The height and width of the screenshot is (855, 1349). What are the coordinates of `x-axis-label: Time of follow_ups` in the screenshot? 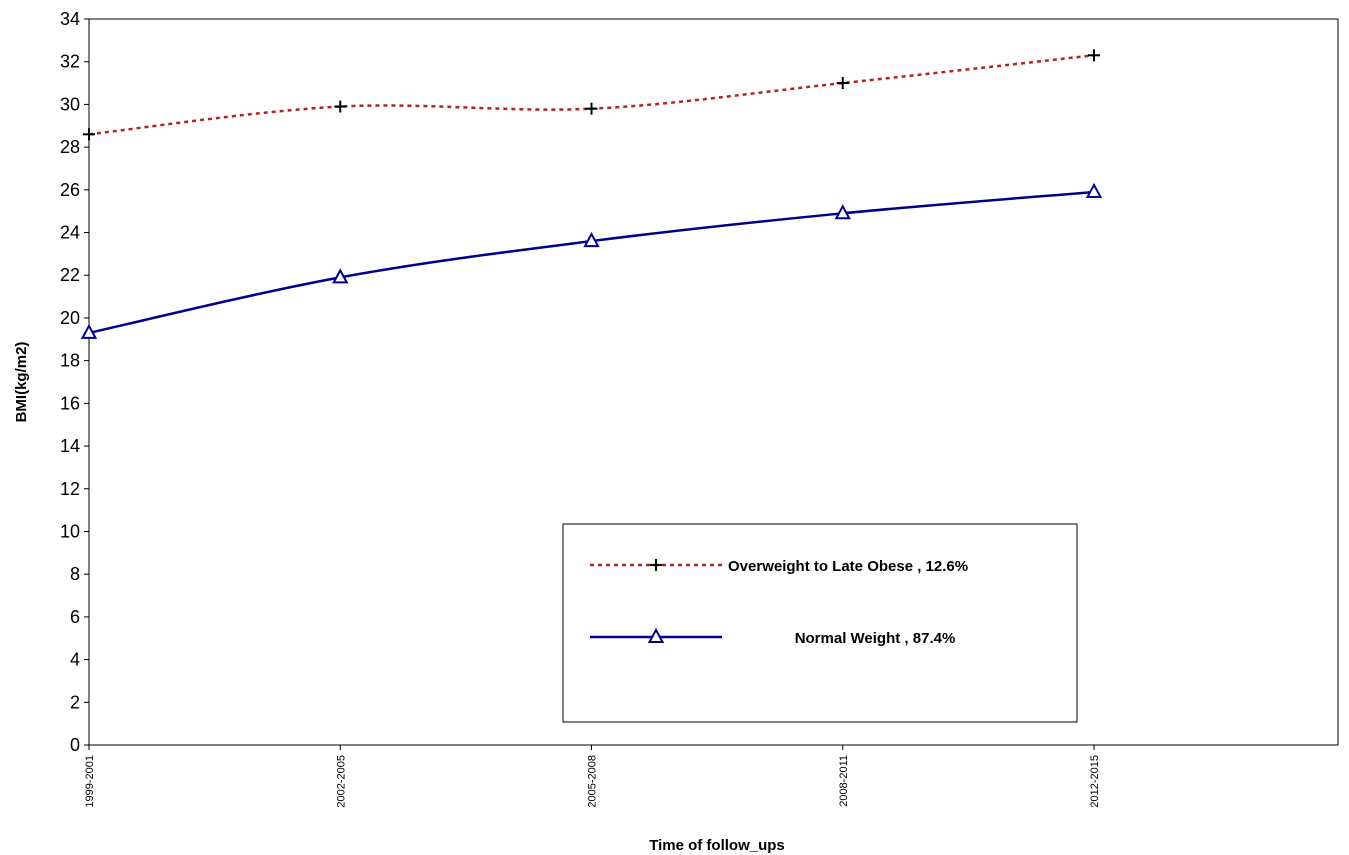 It's located at (717, 845).